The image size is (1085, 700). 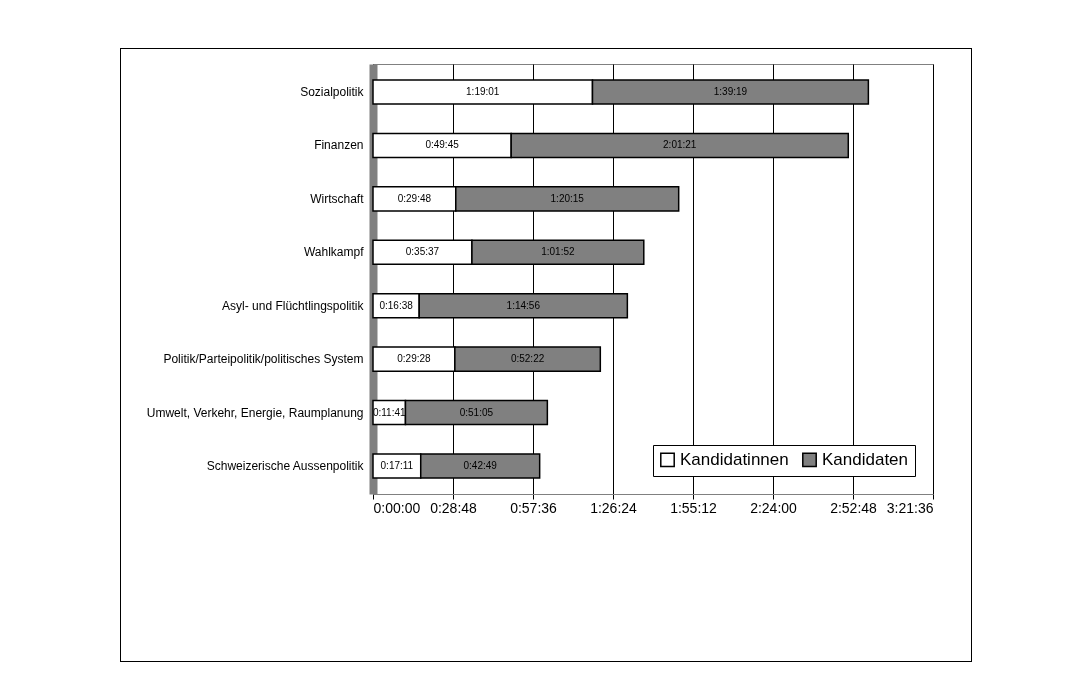 What do you see at coordinates (397, 507) in the screenshot?
I see `x-tick-label: 0:00:00` at bounding box center [397, 507].